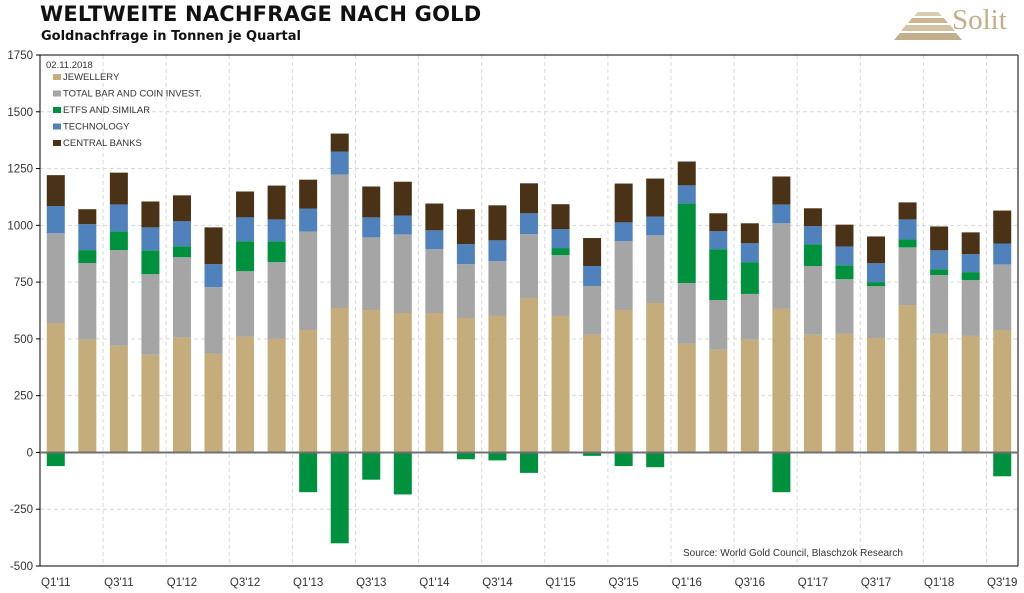 This screenshot has height=593, width=1024. Describe the element at coordinates (497, 583) in the screenshot. I see `x-tick-label: Q3'14` at that location.